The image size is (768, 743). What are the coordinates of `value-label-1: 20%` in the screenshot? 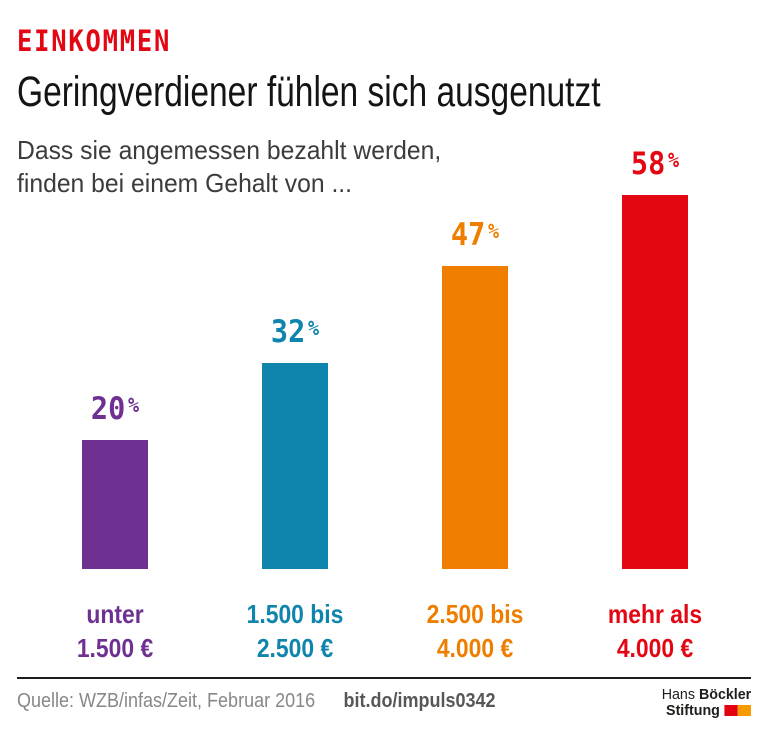 It's located at (114, 407).